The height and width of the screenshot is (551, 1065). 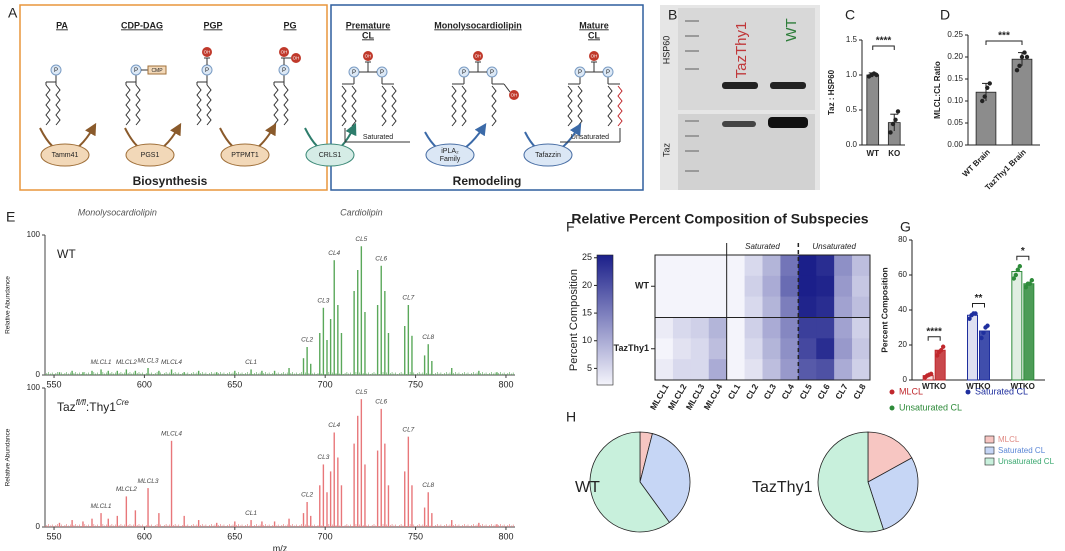 What do you see at coordinates (631, 348) in the screenshot?
I see `row-label: TazThy1` at bounding box center [631, 348].